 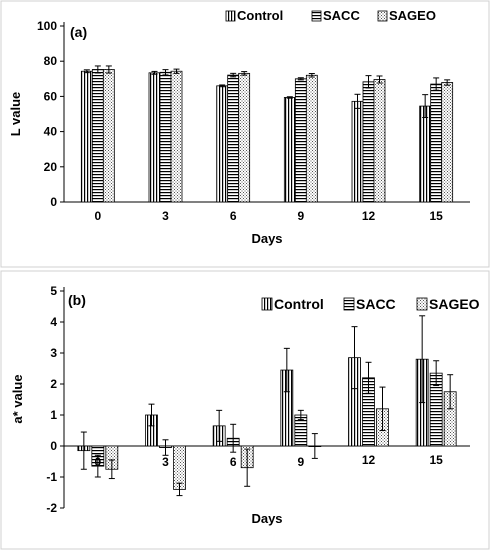 What do you see at coordinates (78, 32) in the screenshot?
I see `panel-label: (a)` at bounding box center [78, 32].